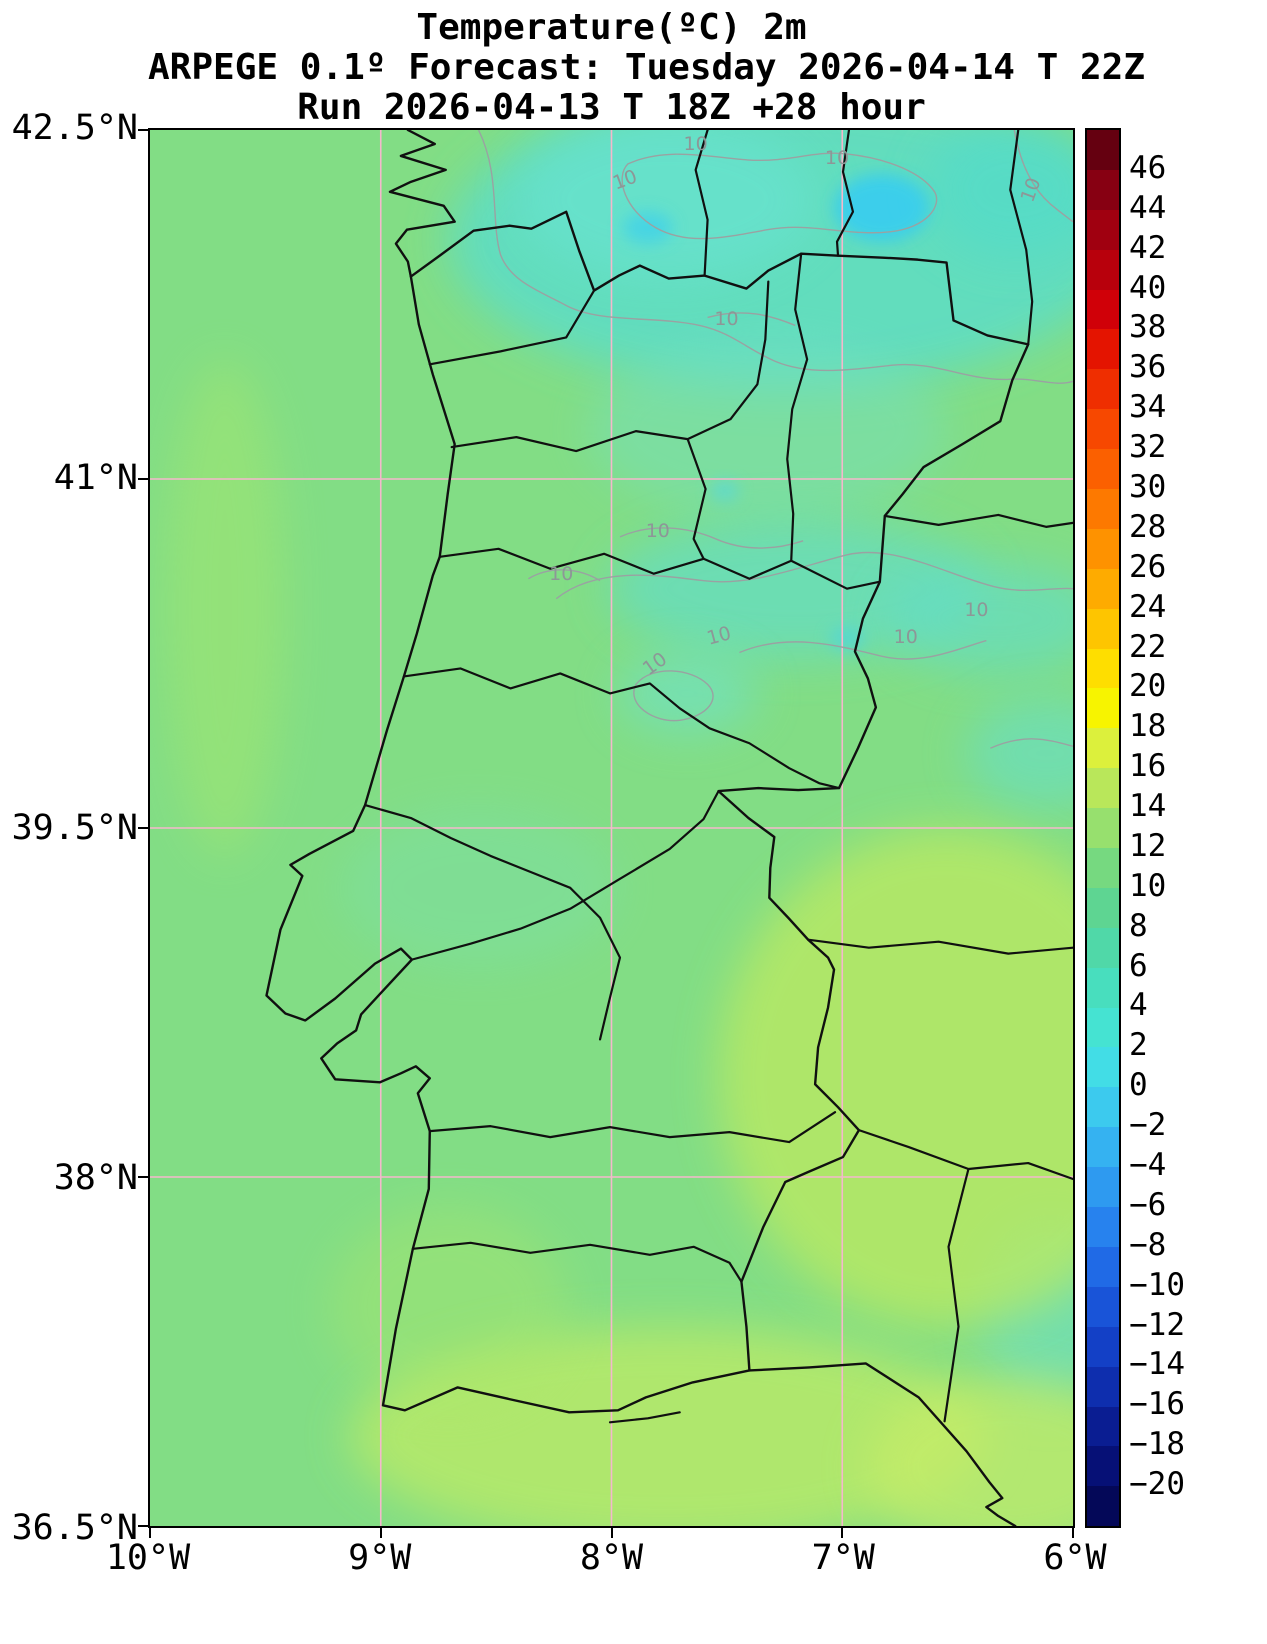 The width and height of the screenshot is (1267, 1644). I want to click on colorbar-tick-label: −6, so click(1148, 1204).